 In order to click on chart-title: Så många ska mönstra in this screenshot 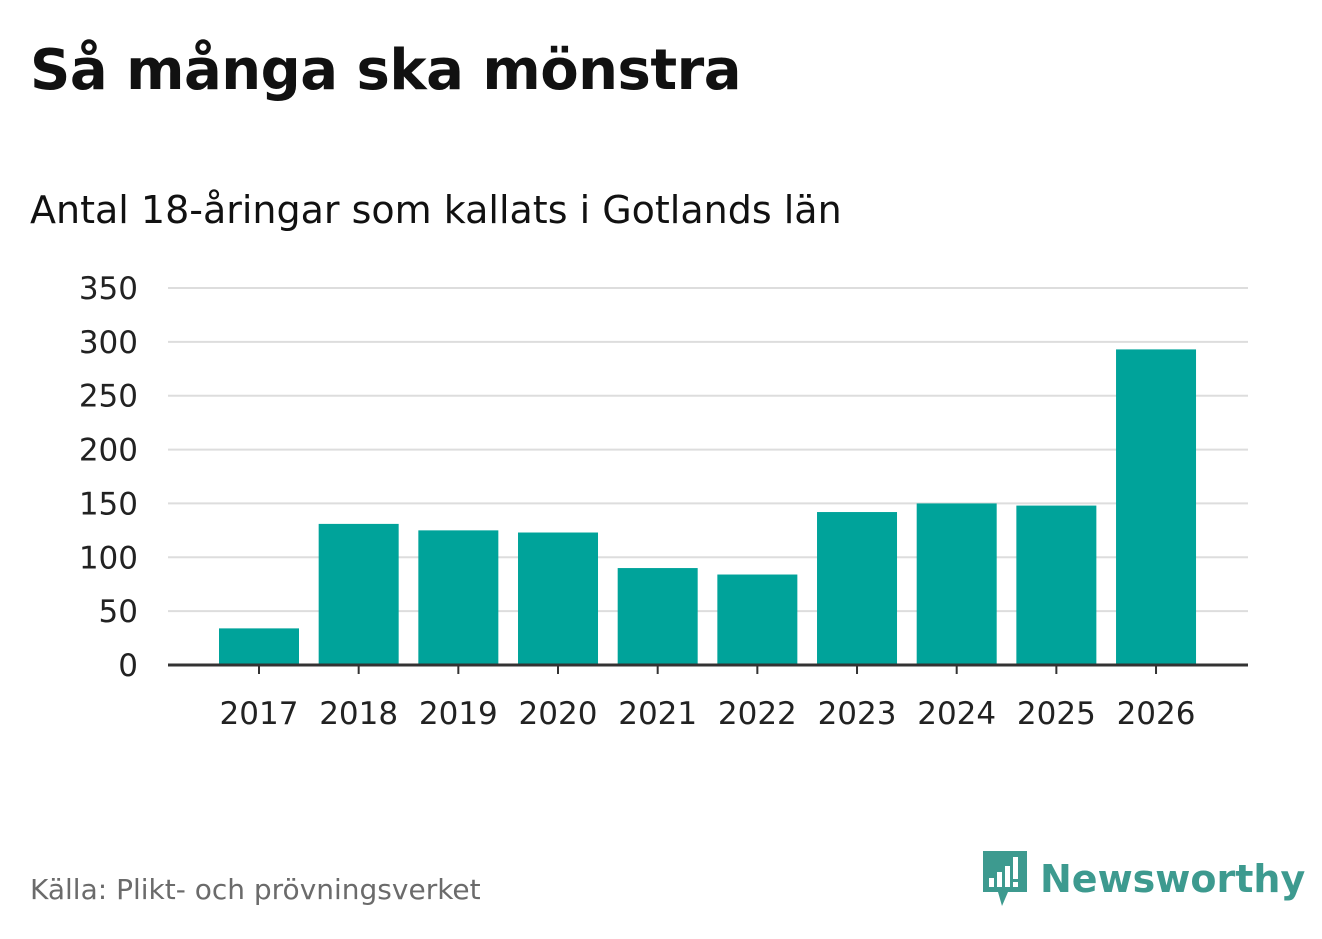, I will do `click(386, 70)`.